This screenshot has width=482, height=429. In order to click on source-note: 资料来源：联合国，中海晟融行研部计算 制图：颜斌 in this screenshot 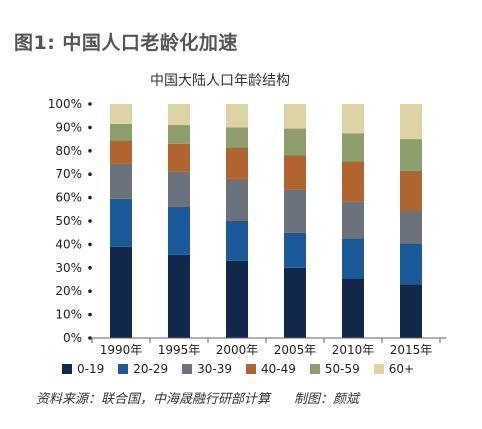, I will do `click(197, 397)`.